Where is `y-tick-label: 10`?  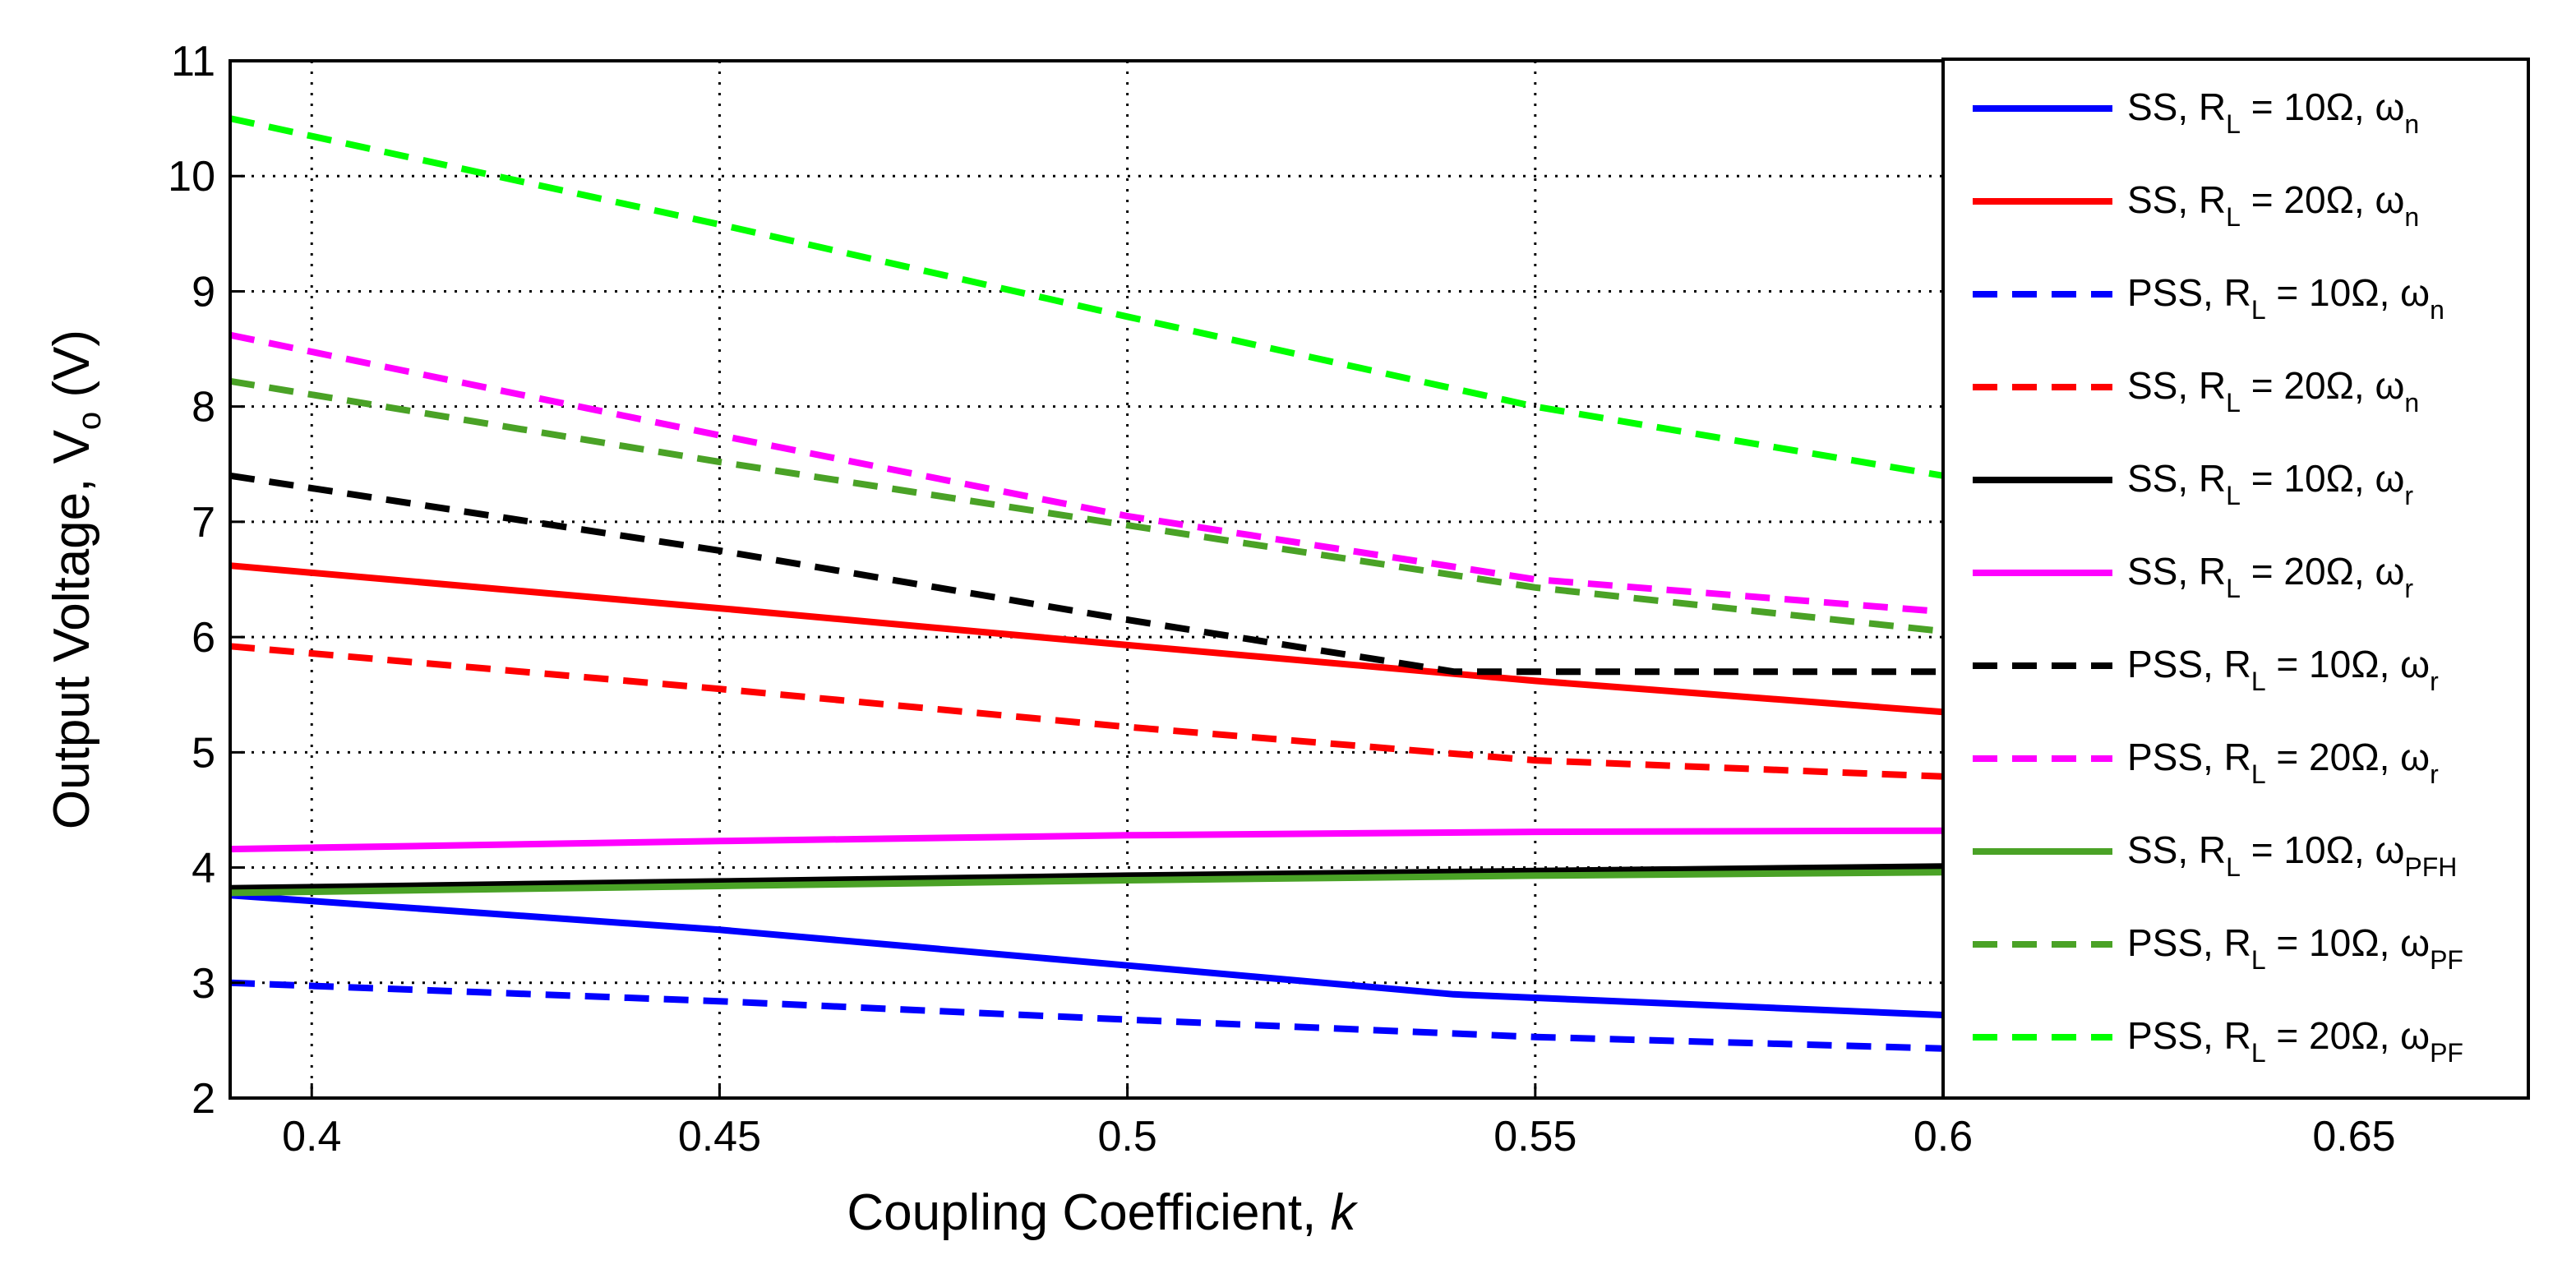
y-tick-label: 10 is located at coordinates (192, 177).